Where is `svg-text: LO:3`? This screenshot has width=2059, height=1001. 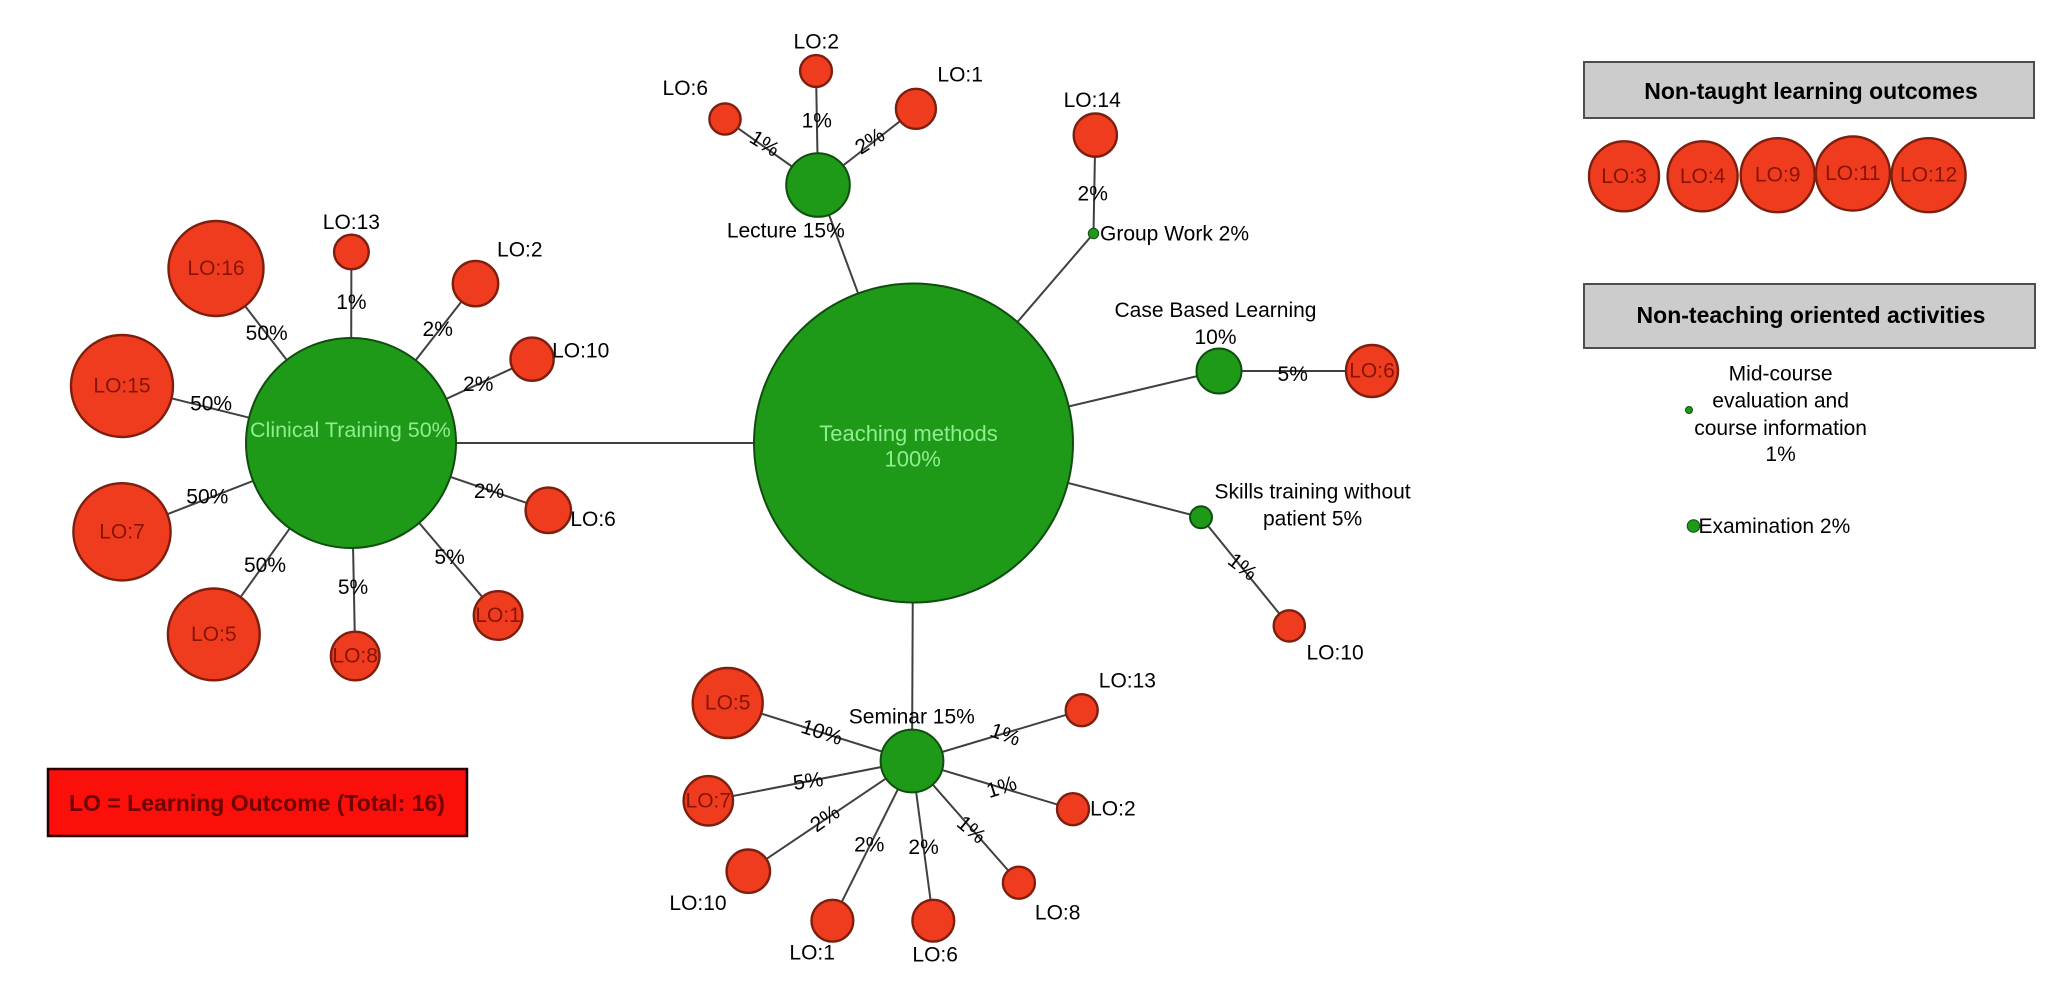 svg-text: LO:3 is located at coordinates (1624, 176).